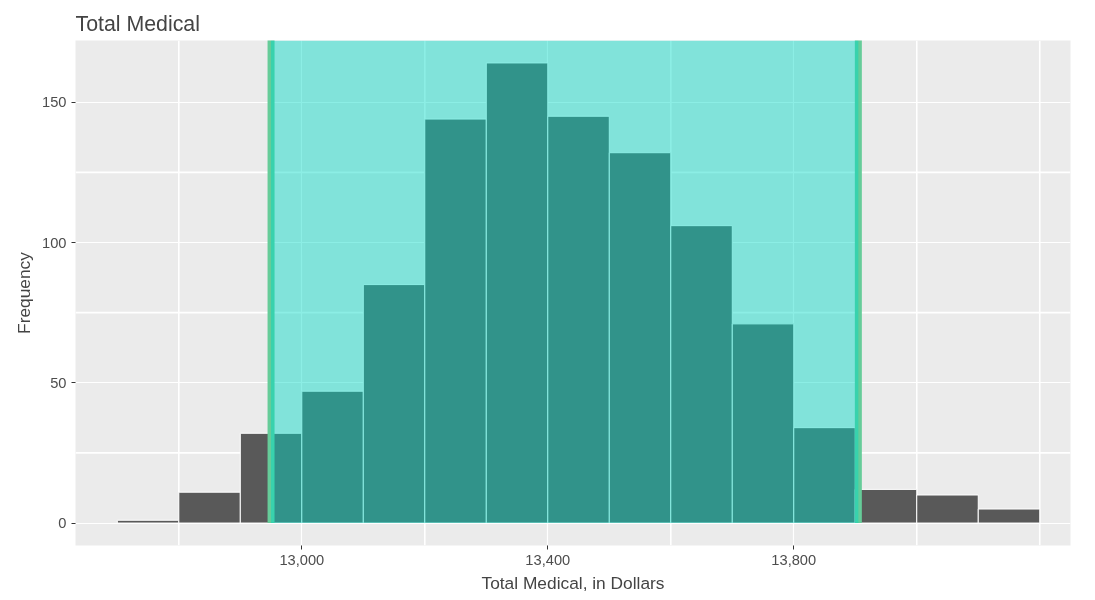 Image resolution: width=1095 pixels, height=600 pixels. I want to click on x-tick-label: 13,400, so click(548, 559).